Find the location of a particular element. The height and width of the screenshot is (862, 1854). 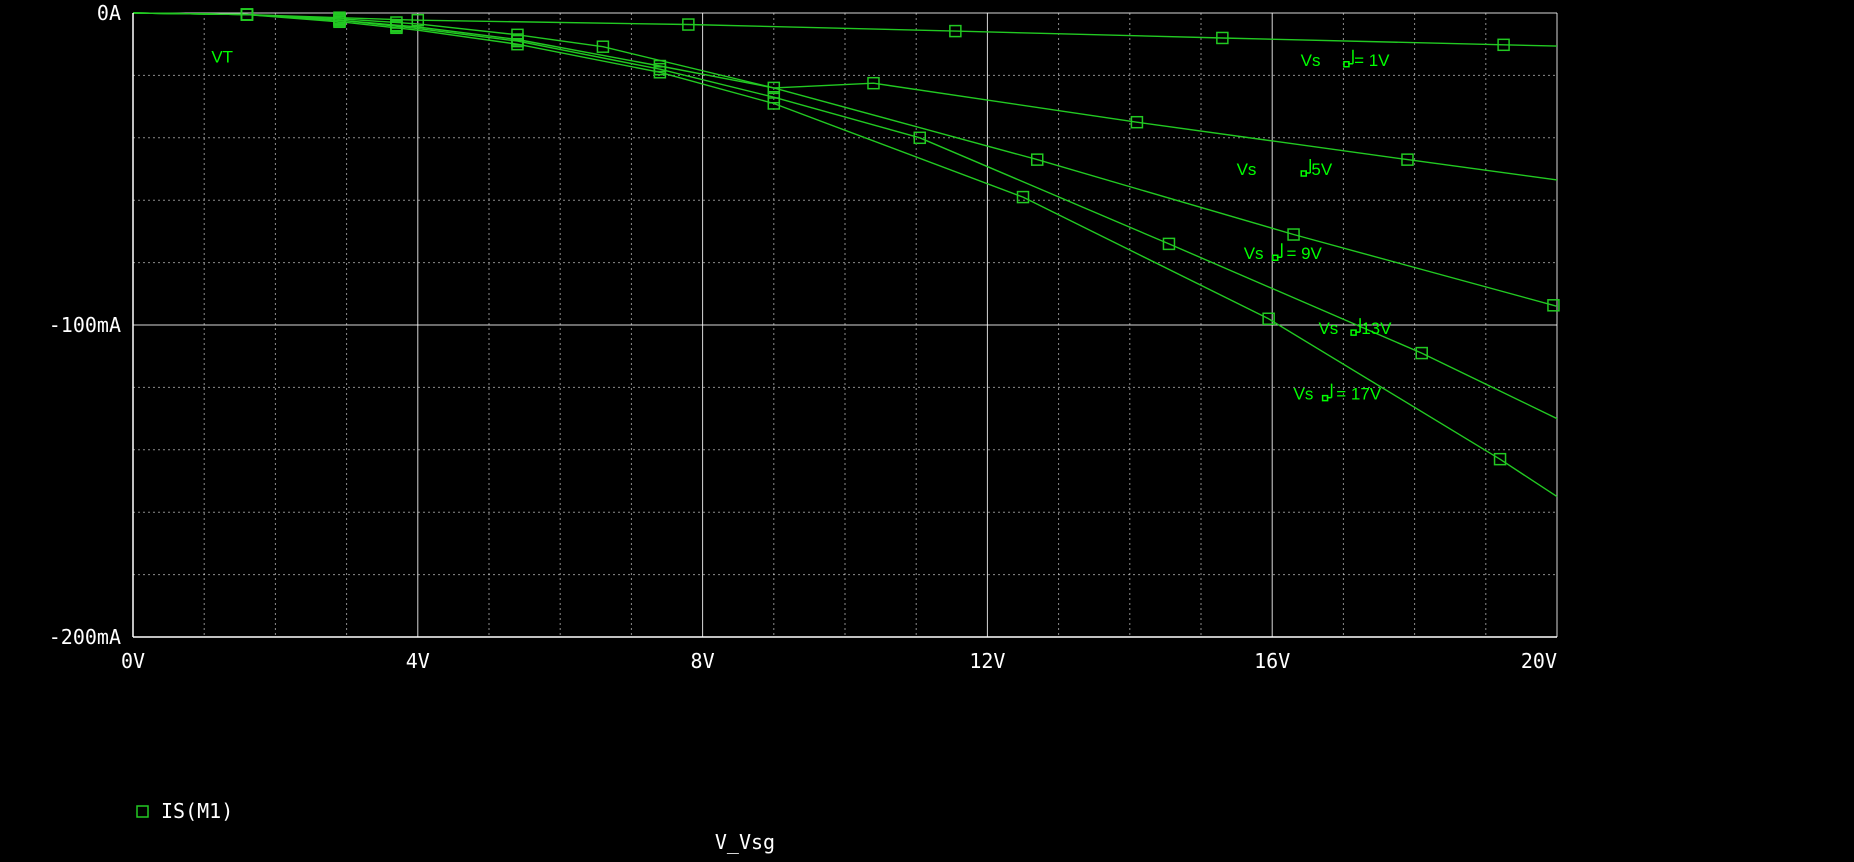

x-tick-label: 8V is located at coordinates (703, 661).